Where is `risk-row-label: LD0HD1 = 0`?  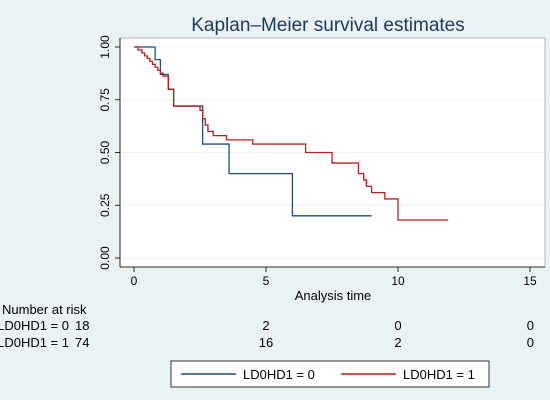 risk-row-label: LD0HD1 = 0 is located at coordinates (34, 325).